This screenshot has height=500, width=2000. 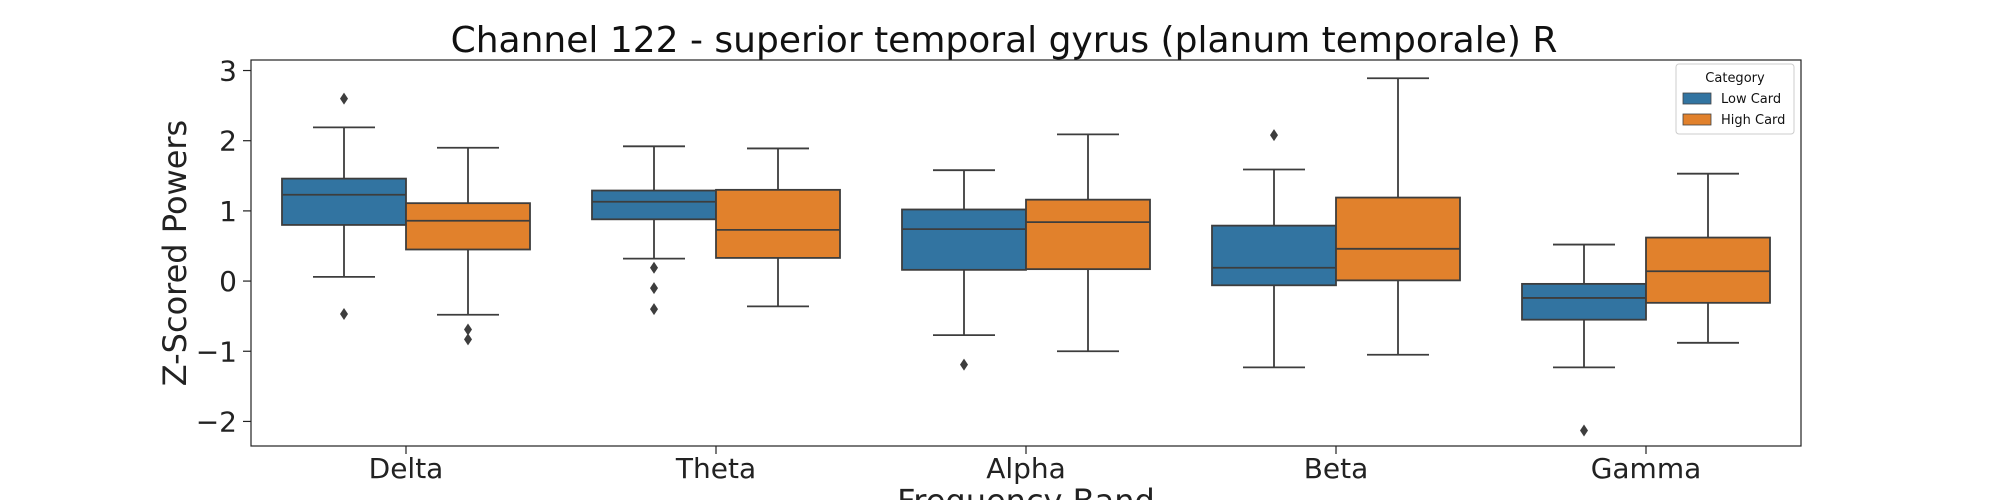 I want to click on legend-swatch-low-card, so click(x=1697, y=98).